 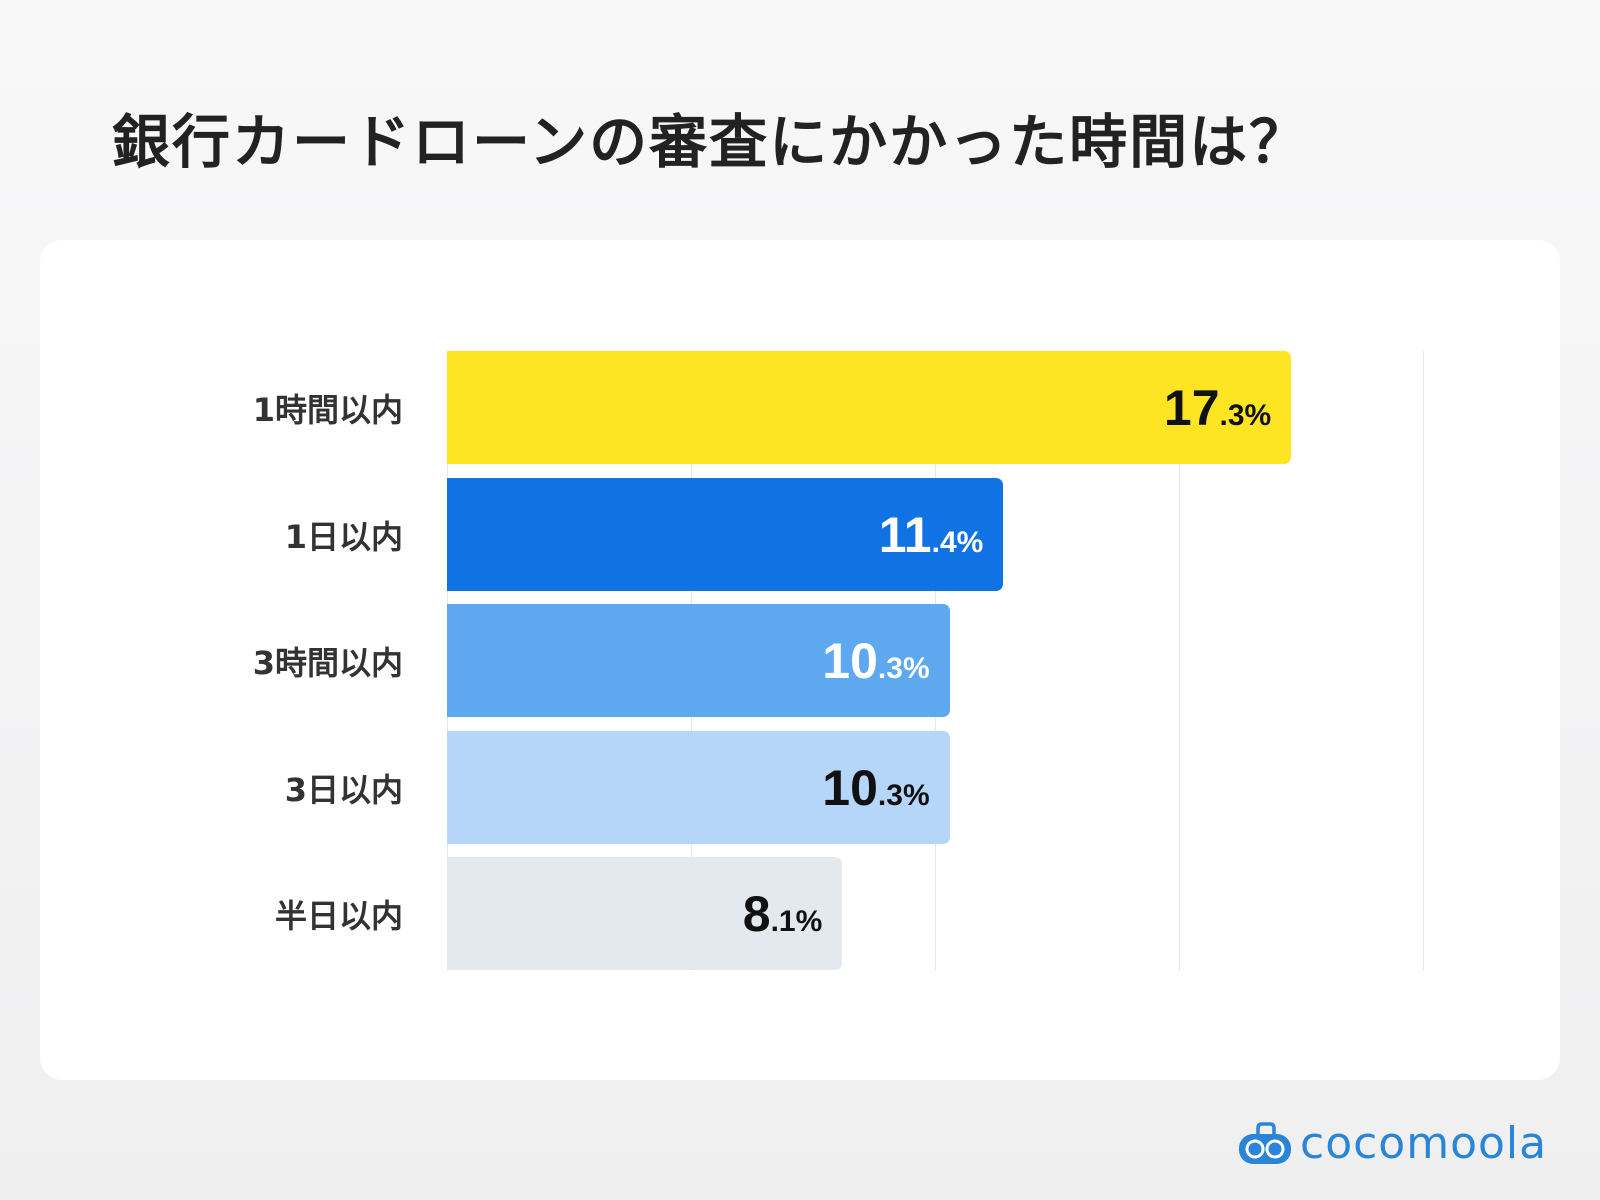 What do you see at coordinates (905, 534) in the screenshot?
I see `value-integer: 11` at bounding box center [905, 534].